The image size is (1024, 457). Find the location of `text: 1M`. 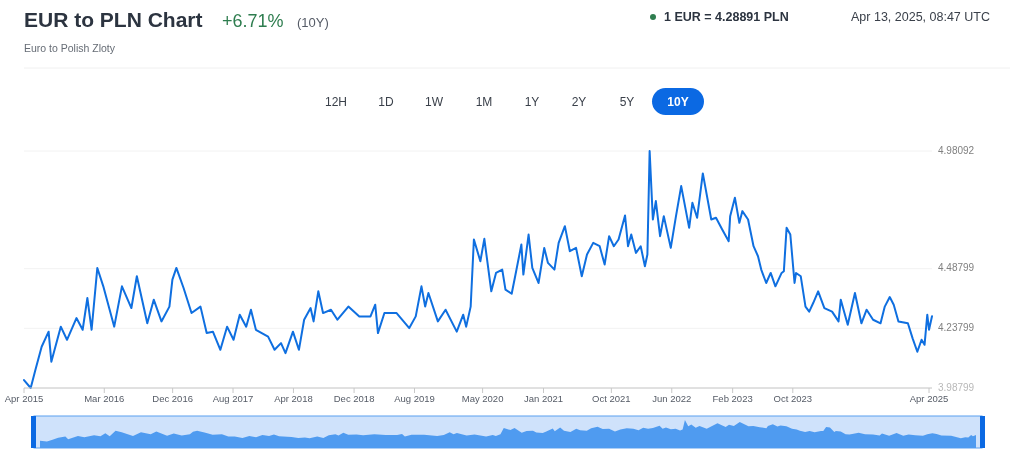

text: 1M is located at coordinates (484, 102).